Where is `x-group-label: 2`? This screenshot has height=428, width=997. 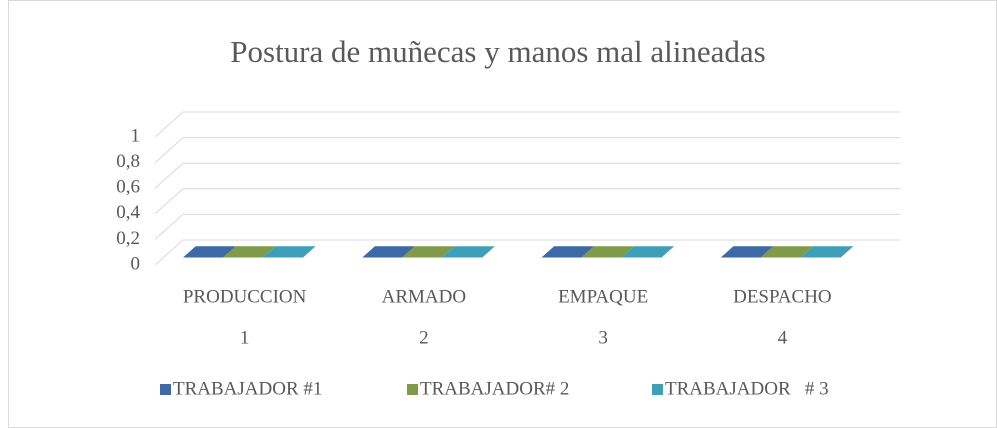
x-group-label: 2 is located at coordinates (424, 337).